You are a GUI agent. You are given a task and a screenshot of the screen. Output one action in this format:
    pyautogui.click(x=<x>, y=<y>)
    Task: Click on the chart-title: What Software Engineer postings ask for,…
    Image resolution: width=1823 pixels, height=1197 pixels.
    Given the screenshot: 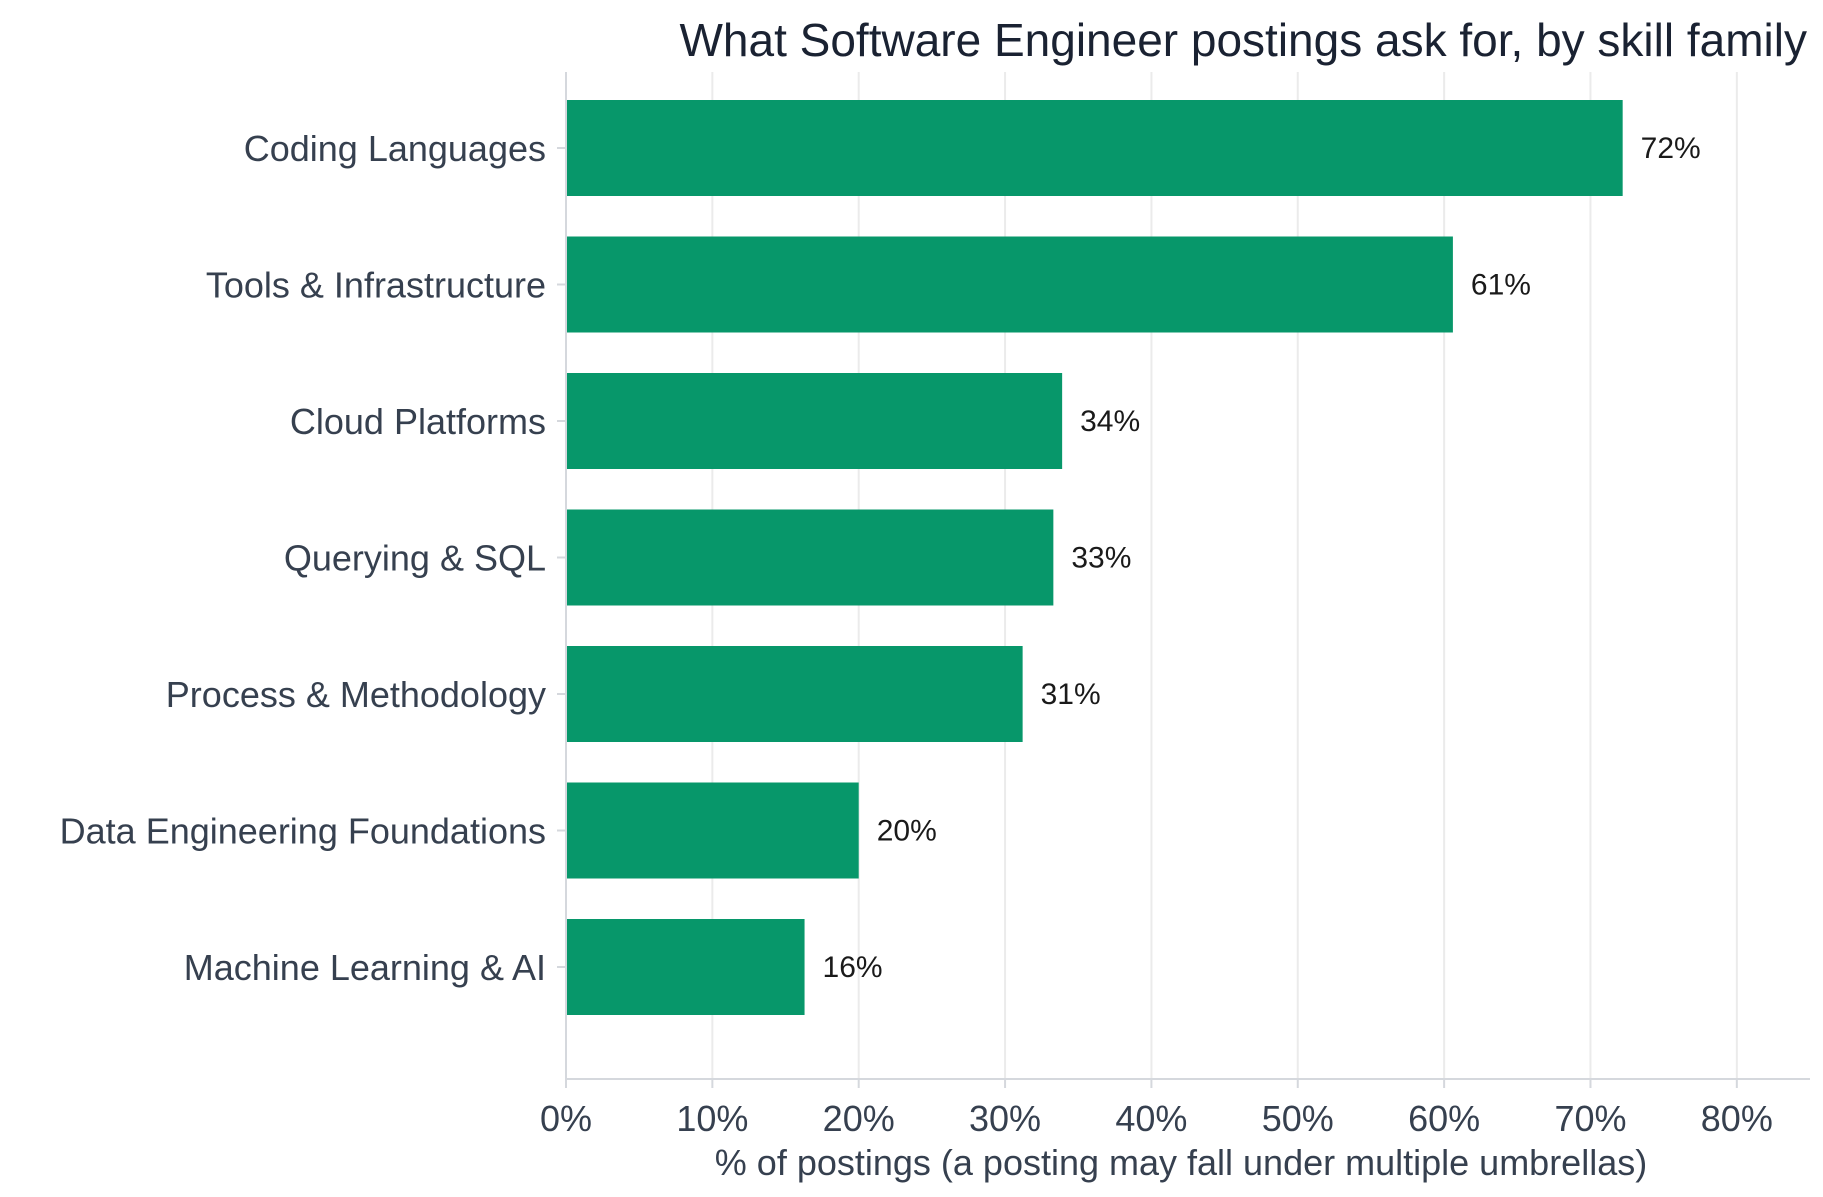 What is the action you would take?
    pyautogui.click(x=1243, y=40)
    